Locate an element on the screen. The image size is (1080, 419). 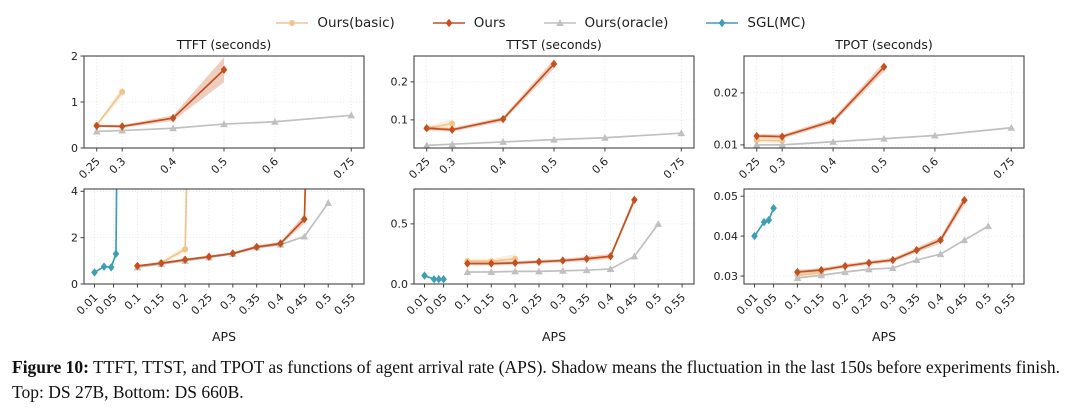
legend-label: Ours(oracle) is located at coordinates (626, 23).